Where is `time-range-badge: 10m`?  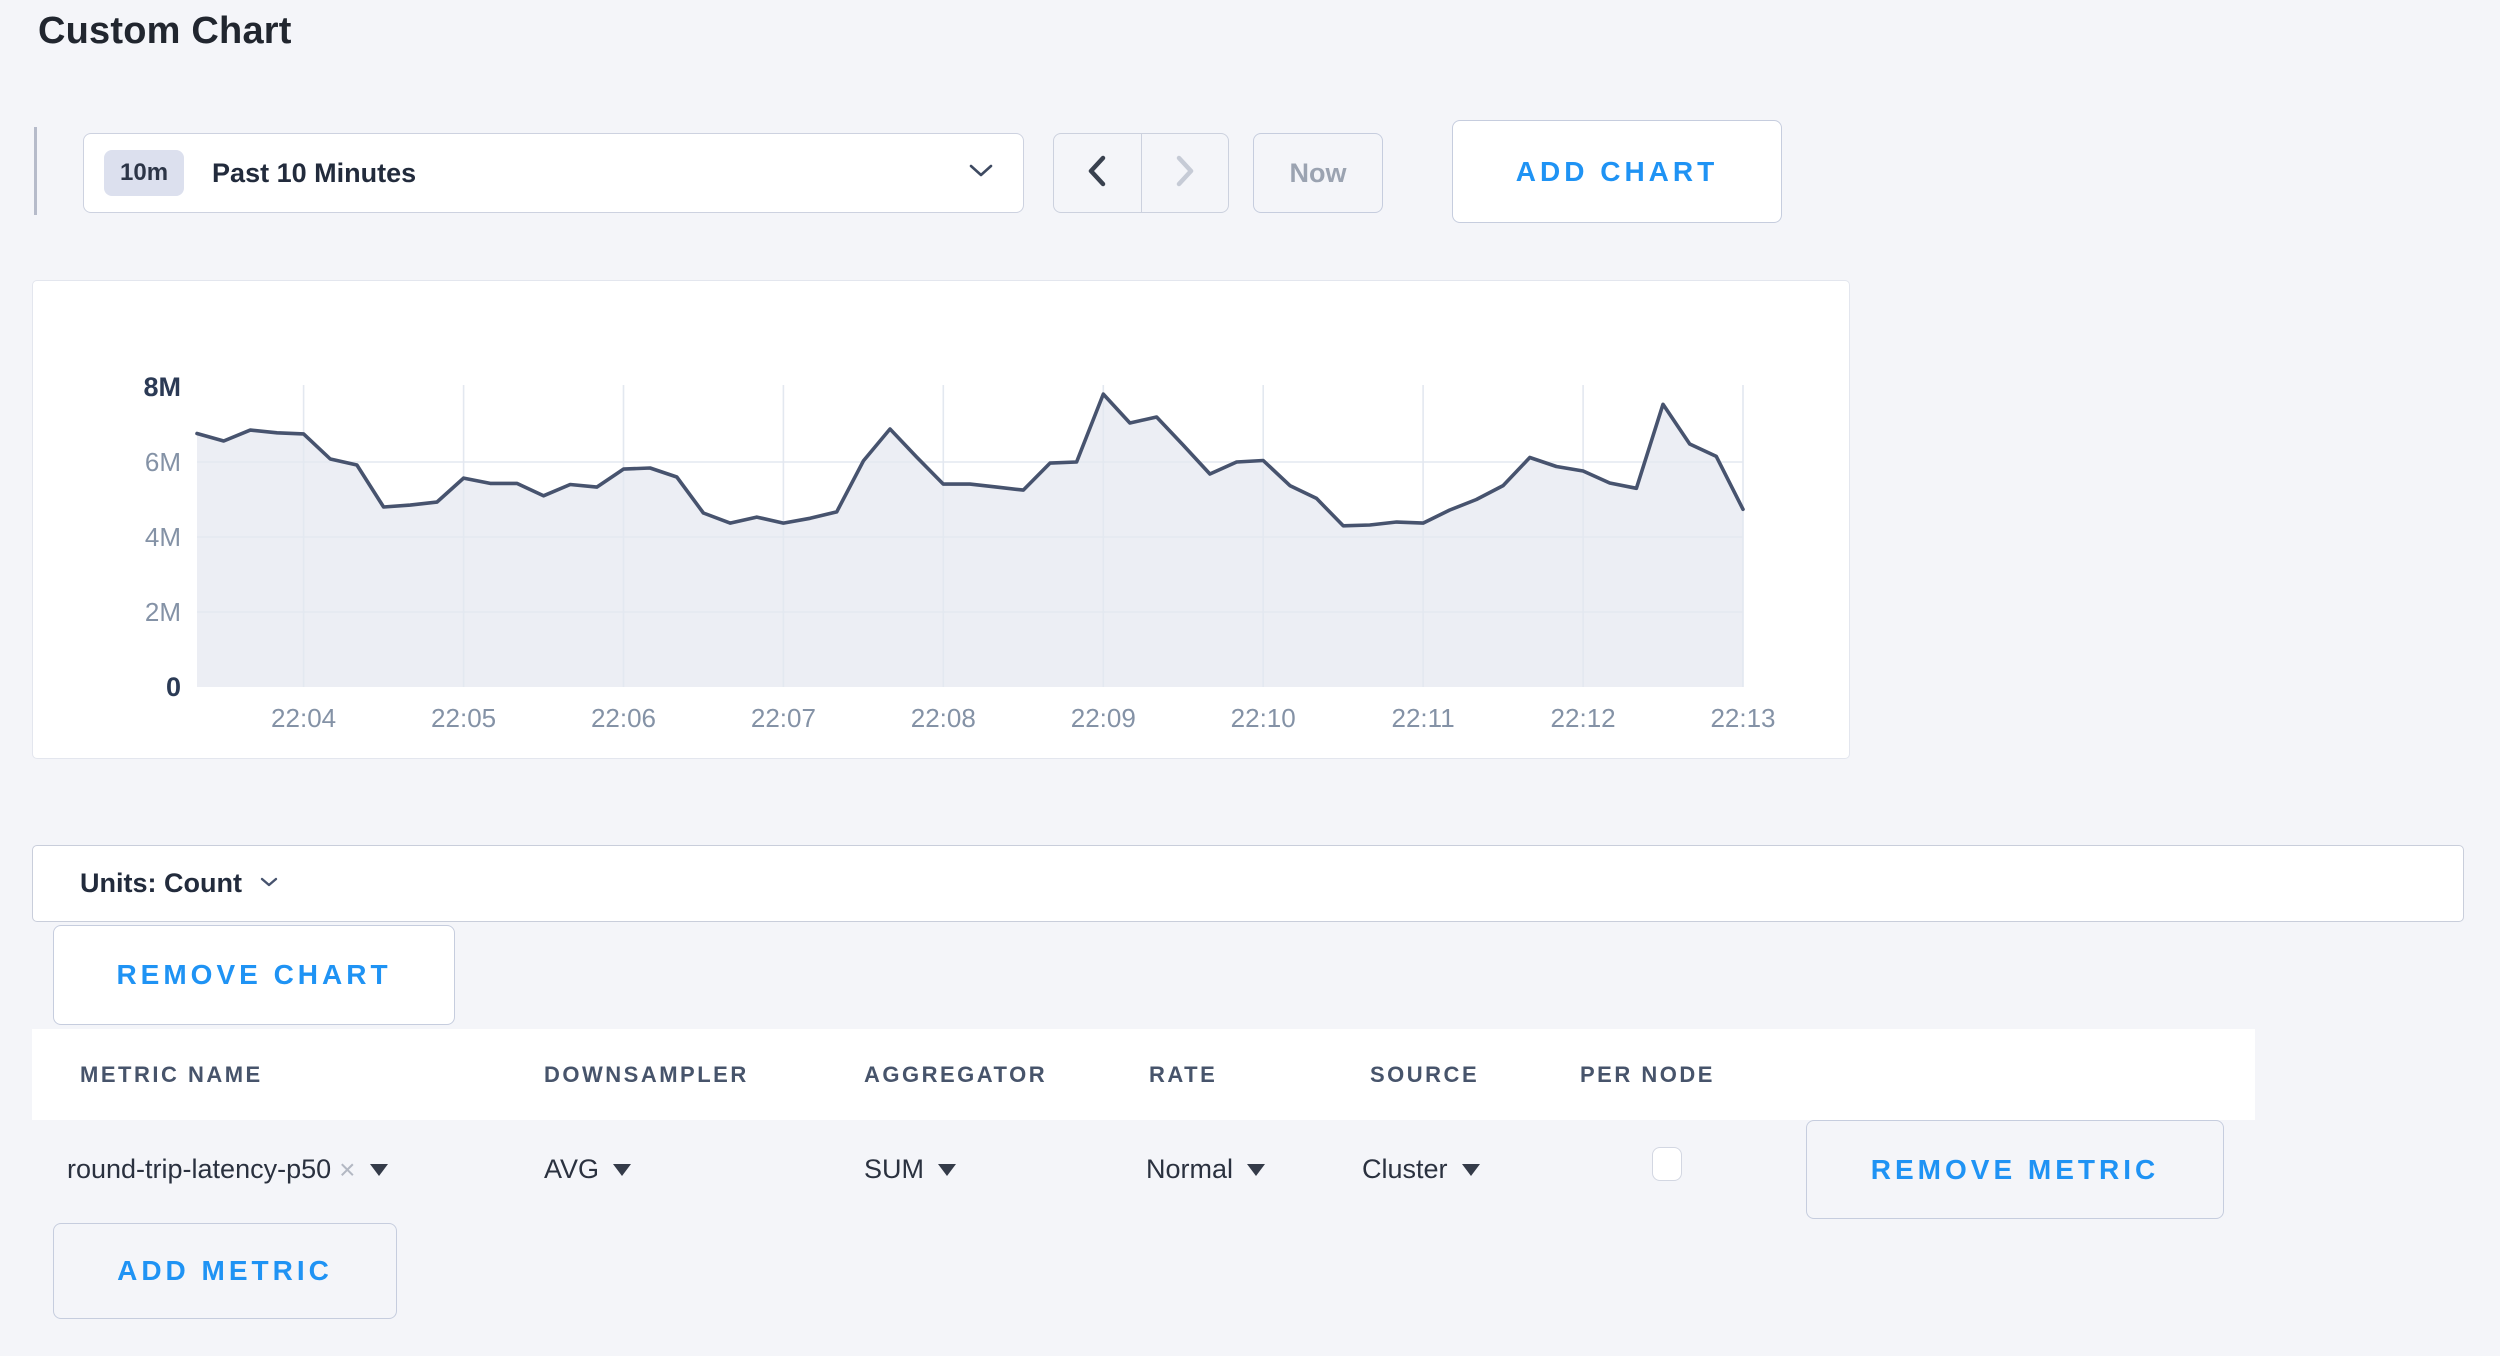
time-range-badge: 10m is located at coordinates (144, 173).